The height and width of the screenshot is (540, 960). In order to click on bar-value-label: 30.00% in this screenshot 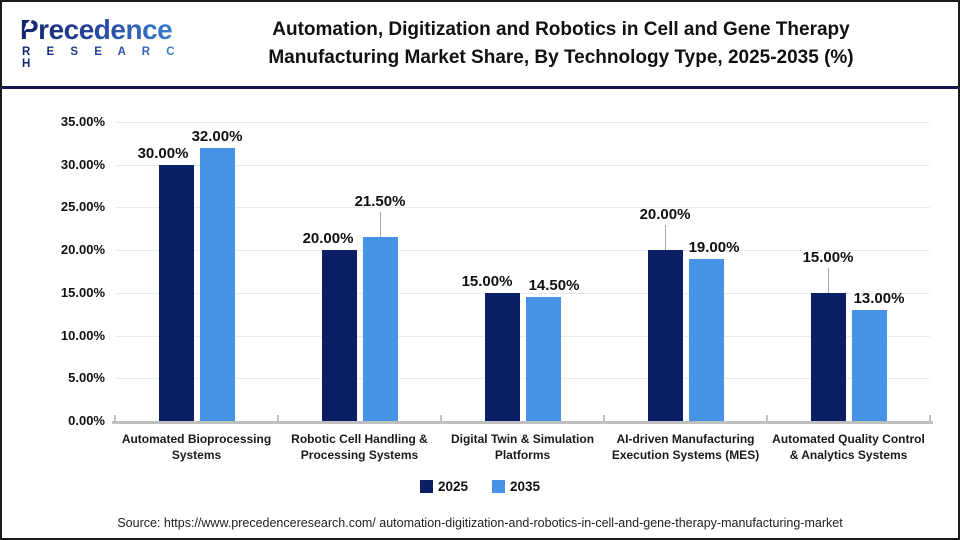, I will do `click(163, 153)`.